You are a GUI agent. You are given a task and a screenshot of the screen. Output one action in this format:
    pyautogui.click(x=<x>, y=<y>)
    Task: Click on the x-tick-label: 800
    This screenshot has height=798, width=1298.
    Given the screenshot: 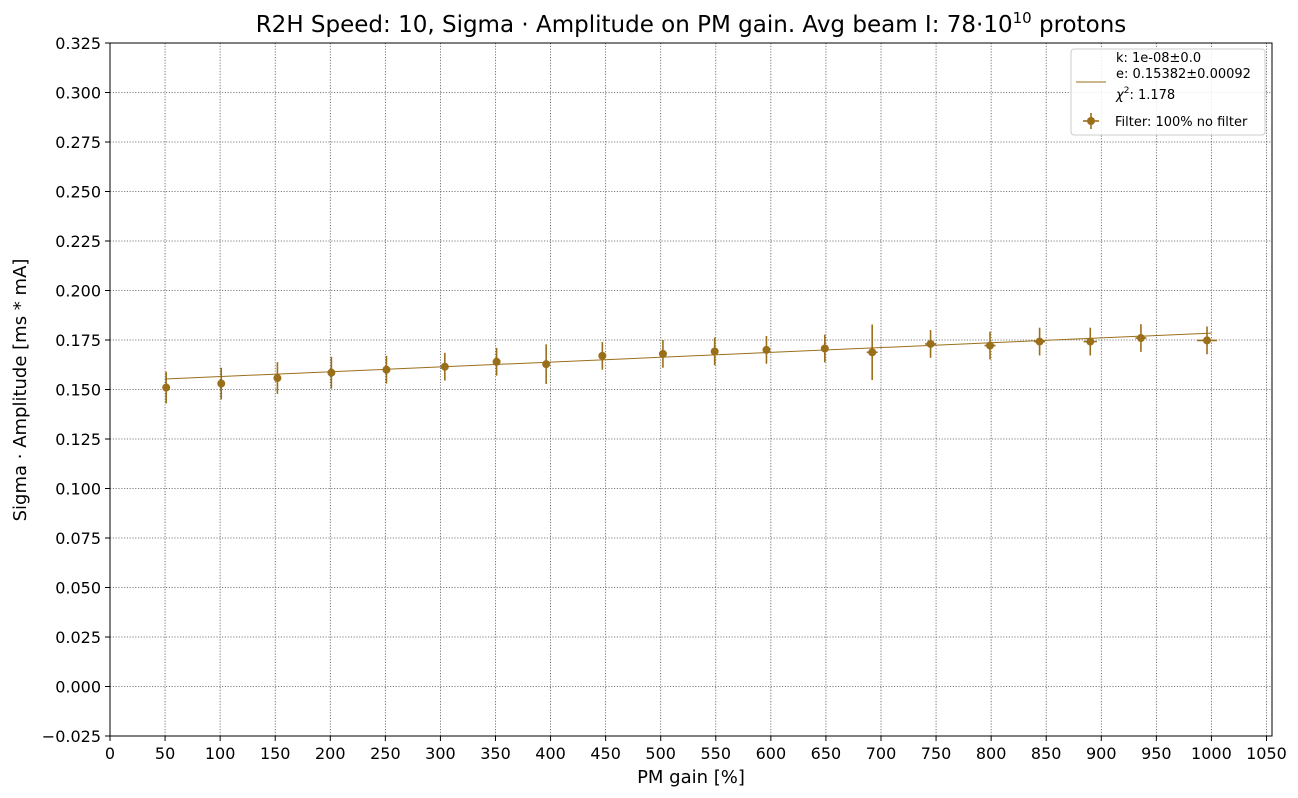 What is the action you would take?
    pyautogui.click(x=991, y=753)
    